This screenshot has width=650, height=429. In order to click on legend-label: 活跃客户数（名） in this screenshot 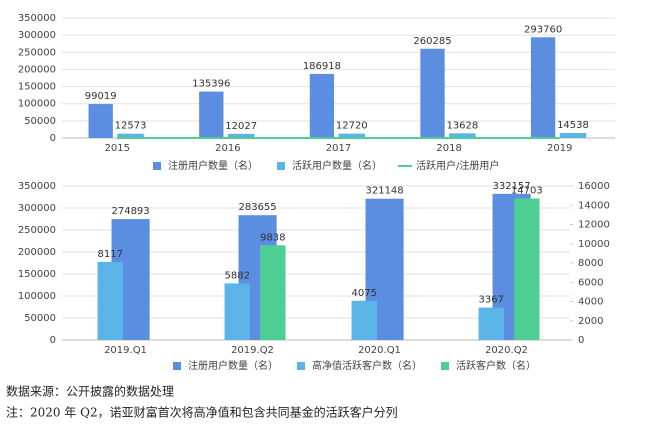, I will do `click(496, 365)`.